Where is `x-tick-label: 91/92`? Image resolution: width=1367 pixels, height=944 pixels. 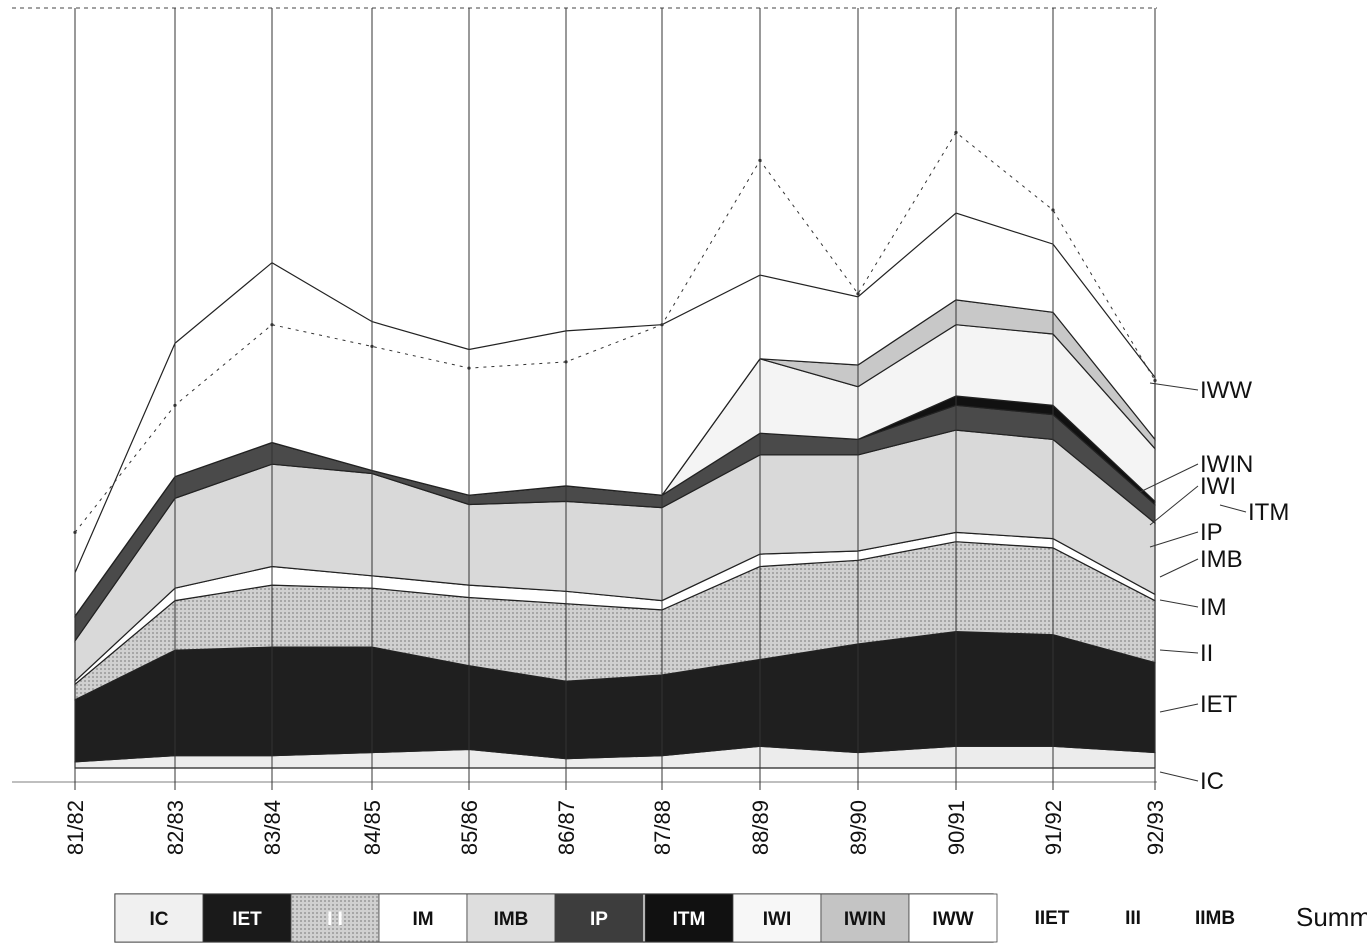 x-tick-label: 91/92 is located at coordinates (1053, 827).